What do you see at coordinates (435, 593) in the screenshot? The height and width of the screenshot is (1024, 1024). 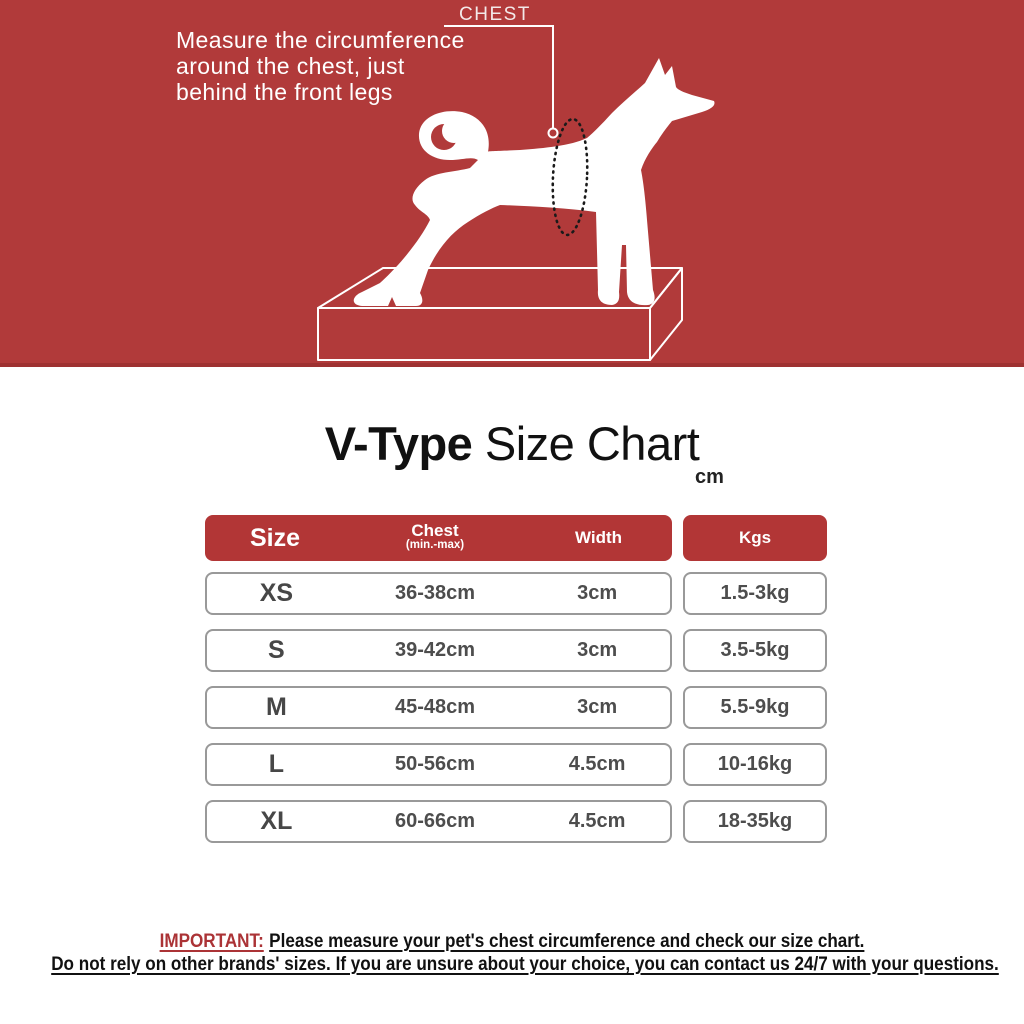 I see `row-chest-cell: 36-38cm` at bounding box center [435, 593].